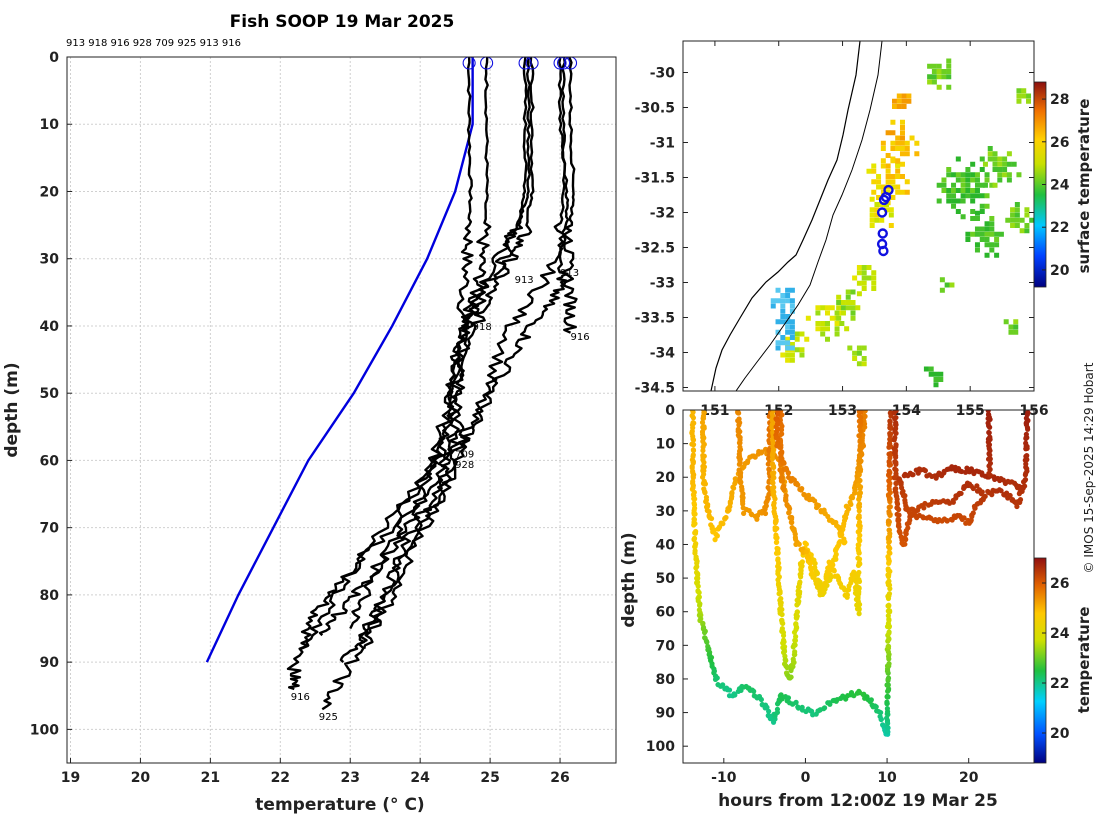  Describe the element at coordinates (1089, 467) in the screenshot. I see `credit-text: © IMOS 15-Sep-2025 14:29 Hobart` at that location.